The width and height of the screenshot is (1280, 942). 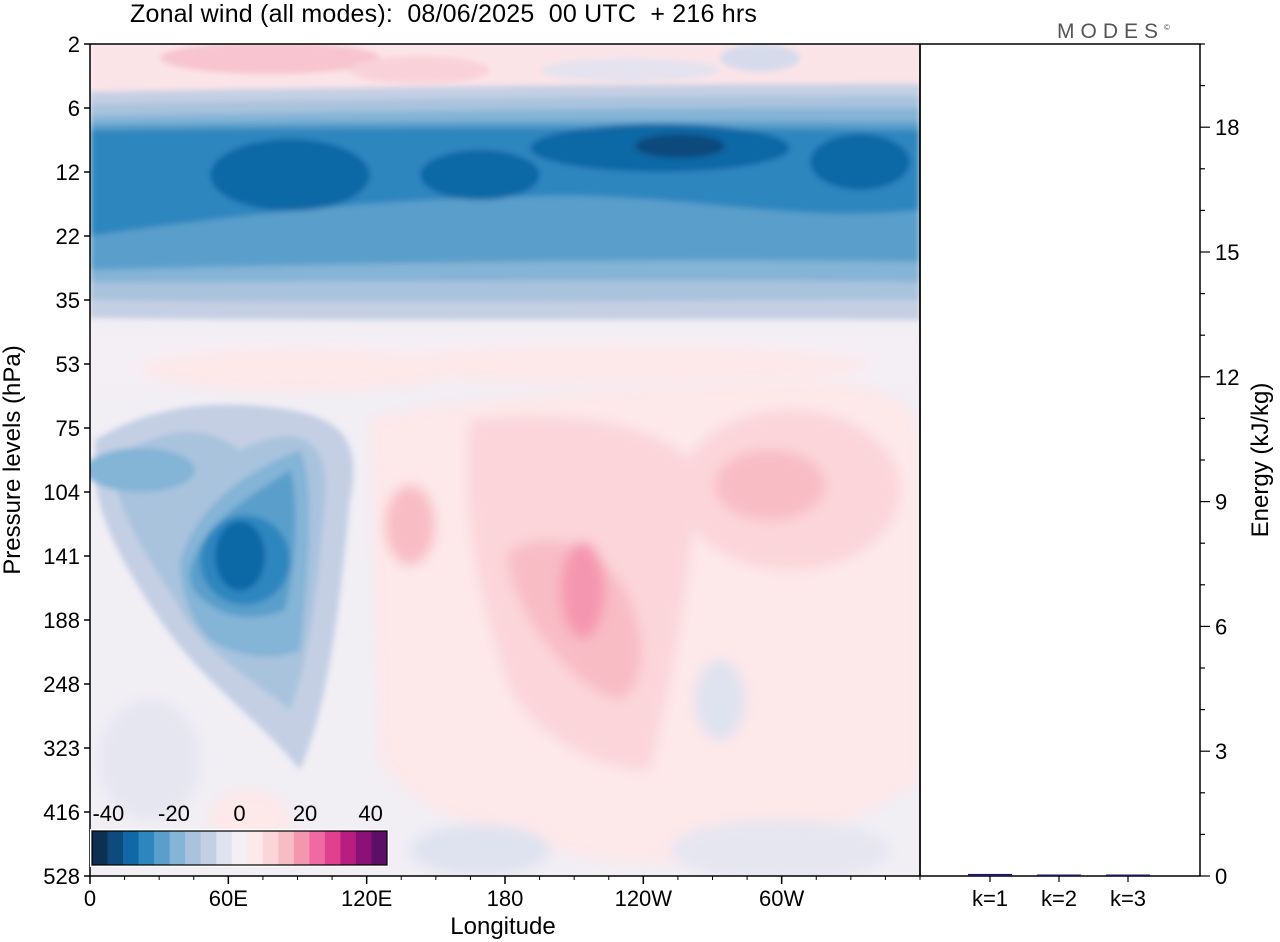 What do you see at coordinates (68, 172) in the screenshot?
I see `y-tick-label: 12` at bounding box center [68, 172].